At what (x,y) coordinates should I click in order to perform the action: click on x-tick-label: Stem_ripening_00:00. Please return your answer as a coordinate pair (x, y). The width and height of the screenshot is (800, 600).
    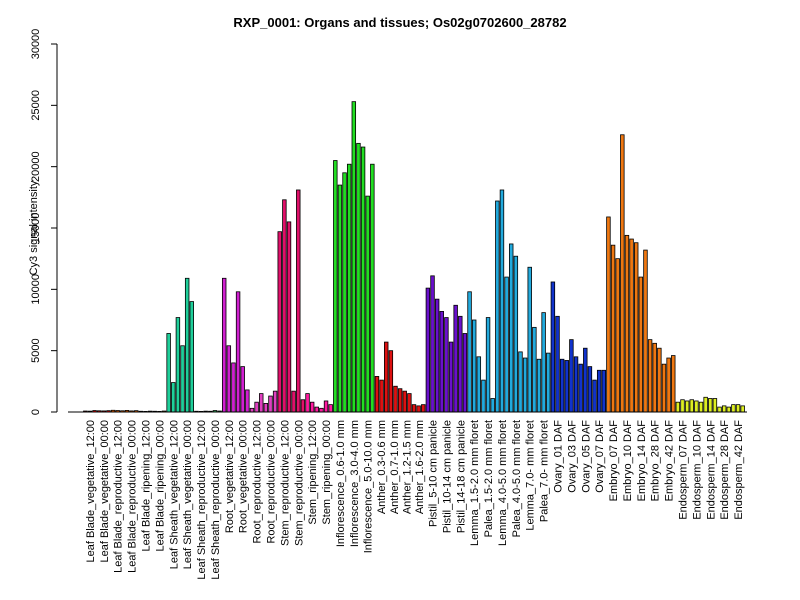
    Looking at the image, I should click on (327, 472).